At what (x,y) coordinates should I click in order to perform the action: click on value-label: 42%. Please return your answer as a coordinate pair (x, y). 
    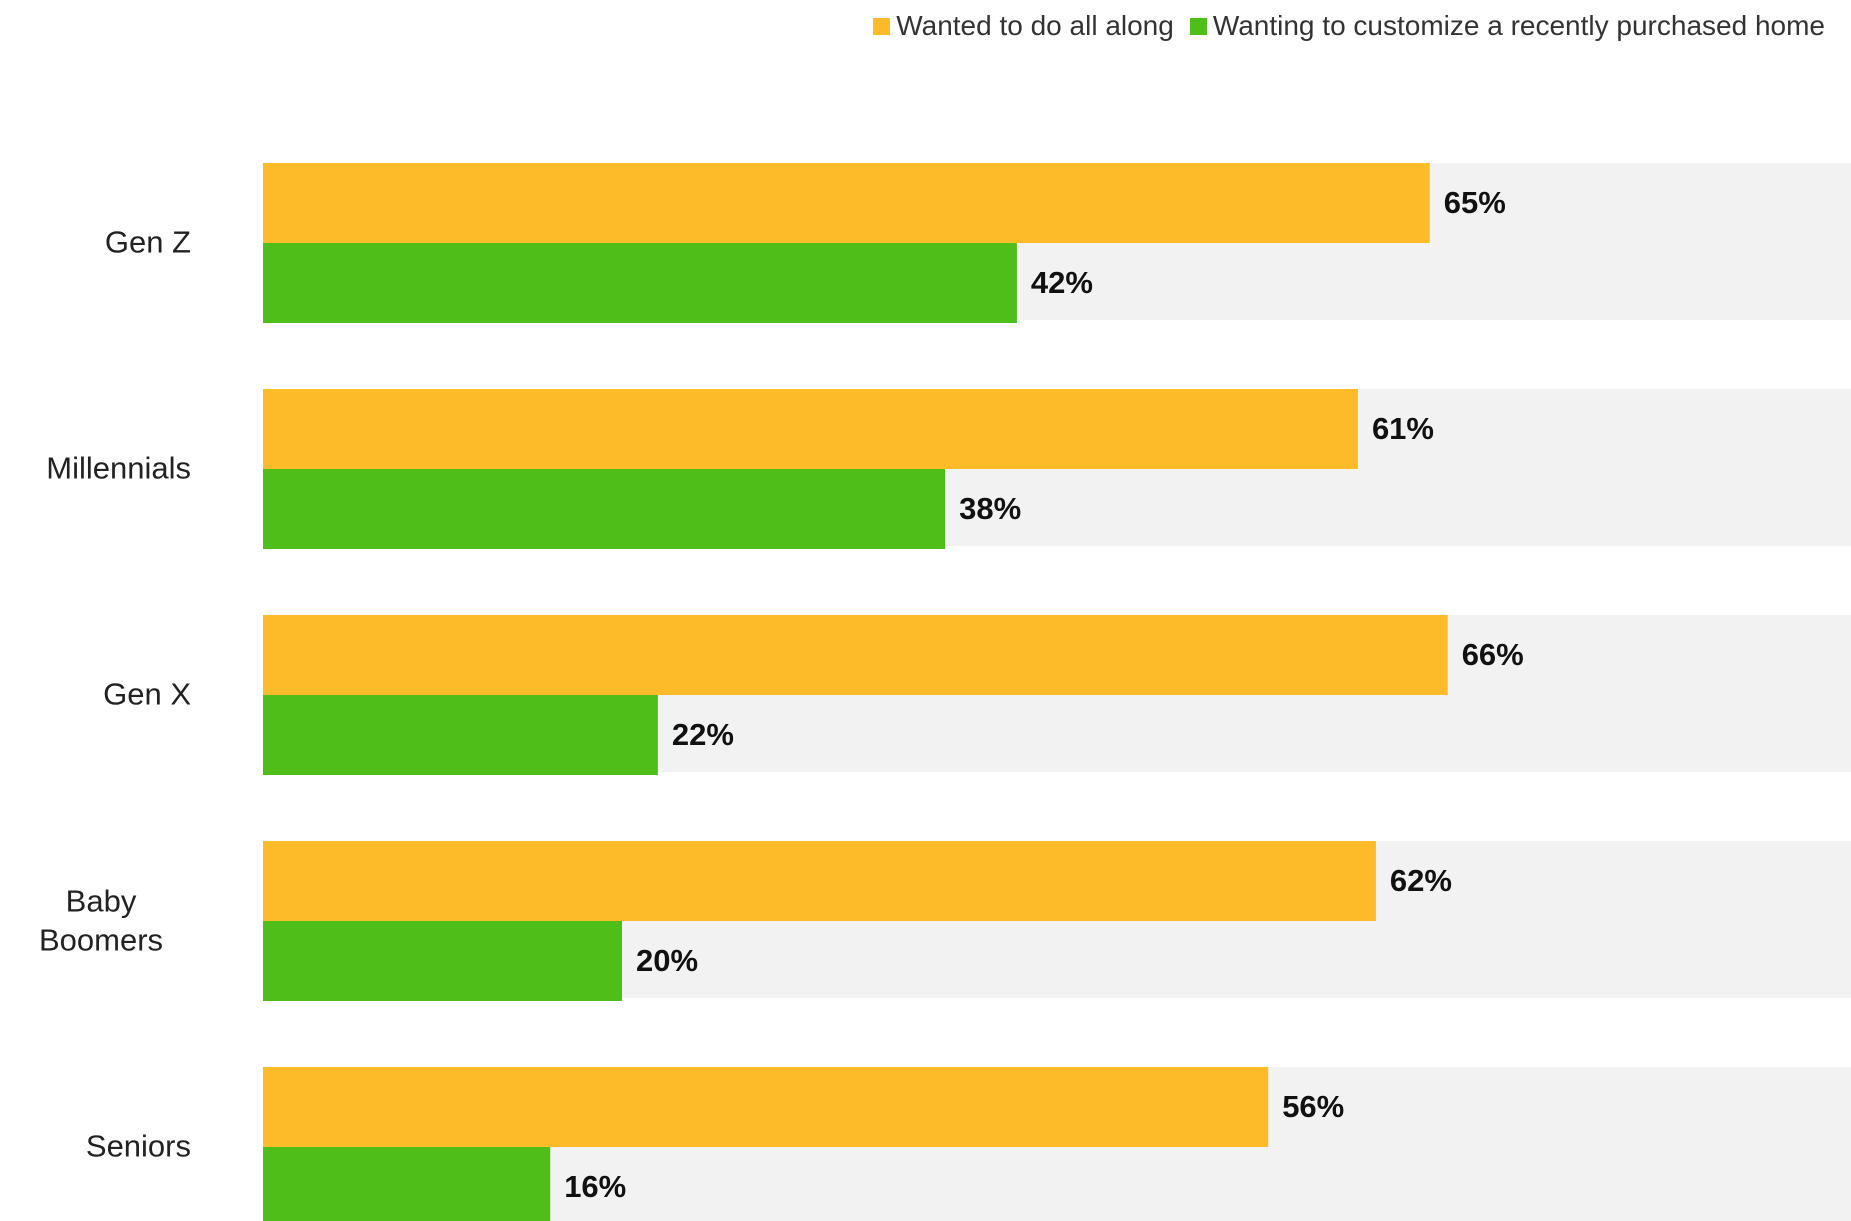
    Looking at the image, I should click on (1062, 282).